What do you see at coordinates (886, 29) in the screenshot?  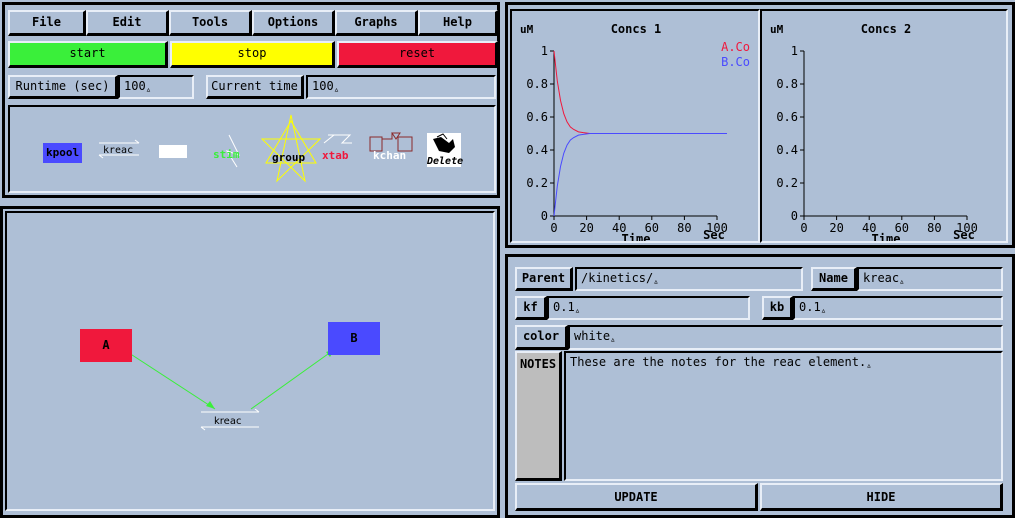 I see `graph-title: Concs 2` at bounding box center [886, 29].